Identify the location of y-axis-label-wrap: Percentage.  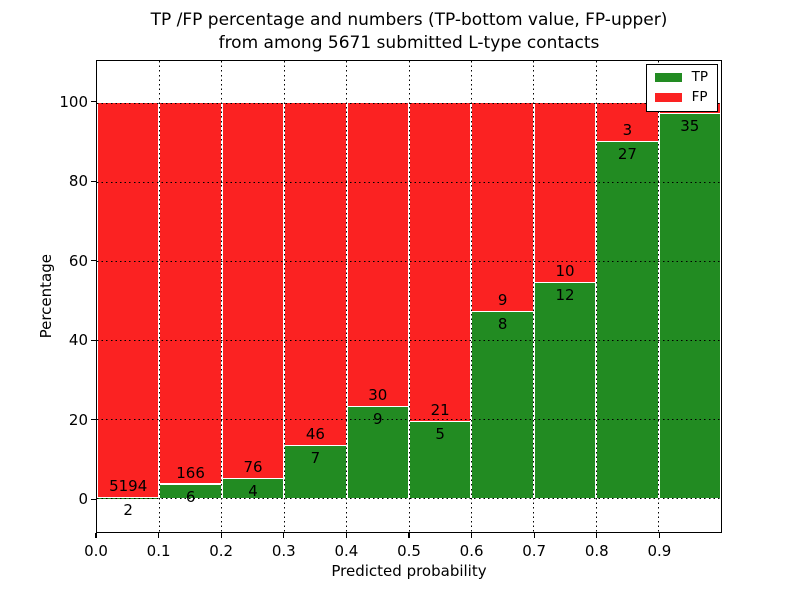
(46, 296).